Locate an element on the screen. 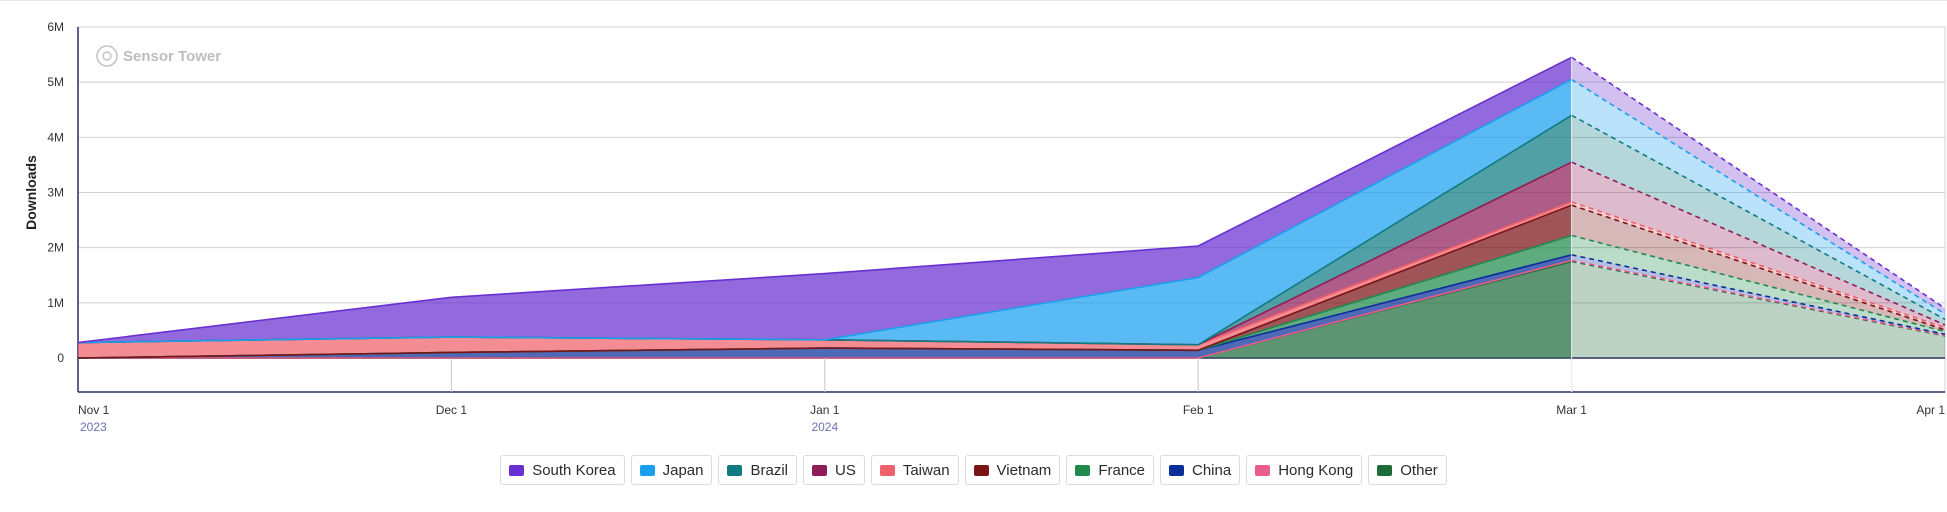 This screenshot has height=512, width=1947. top-divider is located at coordinates (973, 0).